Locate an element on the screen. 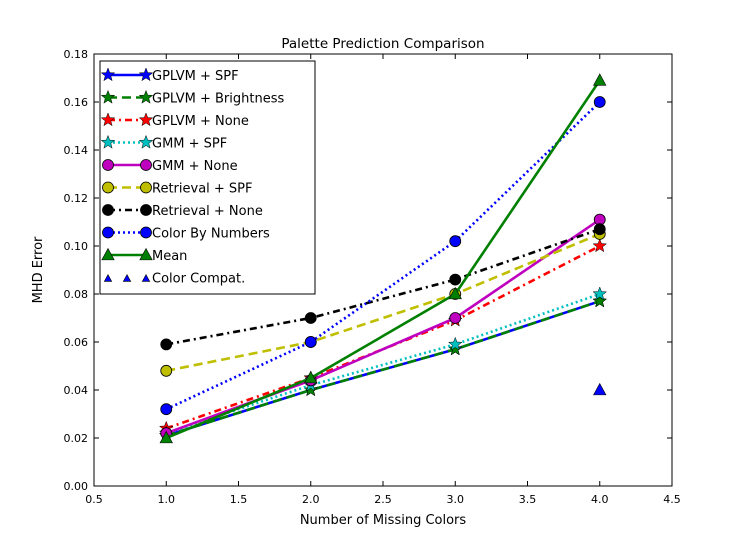  legend-label-6: Retrieval + None is located at coordinates (207, 211).